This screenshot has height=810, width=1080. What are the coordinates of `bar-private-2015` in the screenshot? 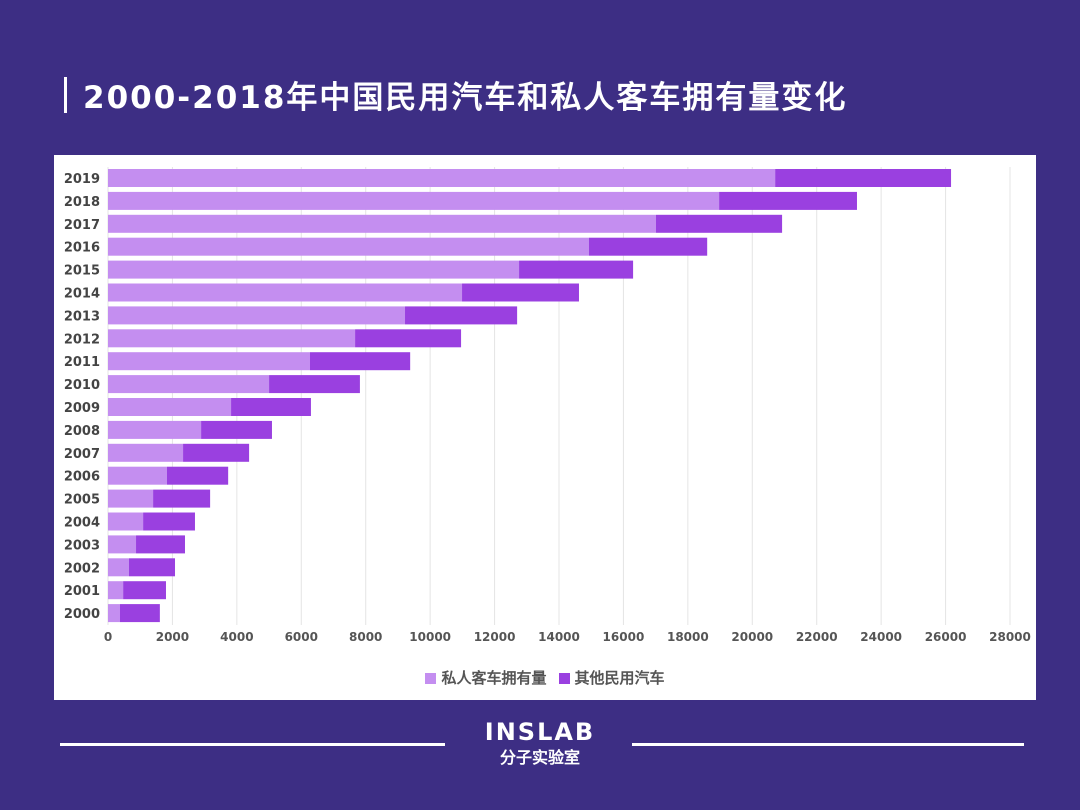 It's located at (314, 269).